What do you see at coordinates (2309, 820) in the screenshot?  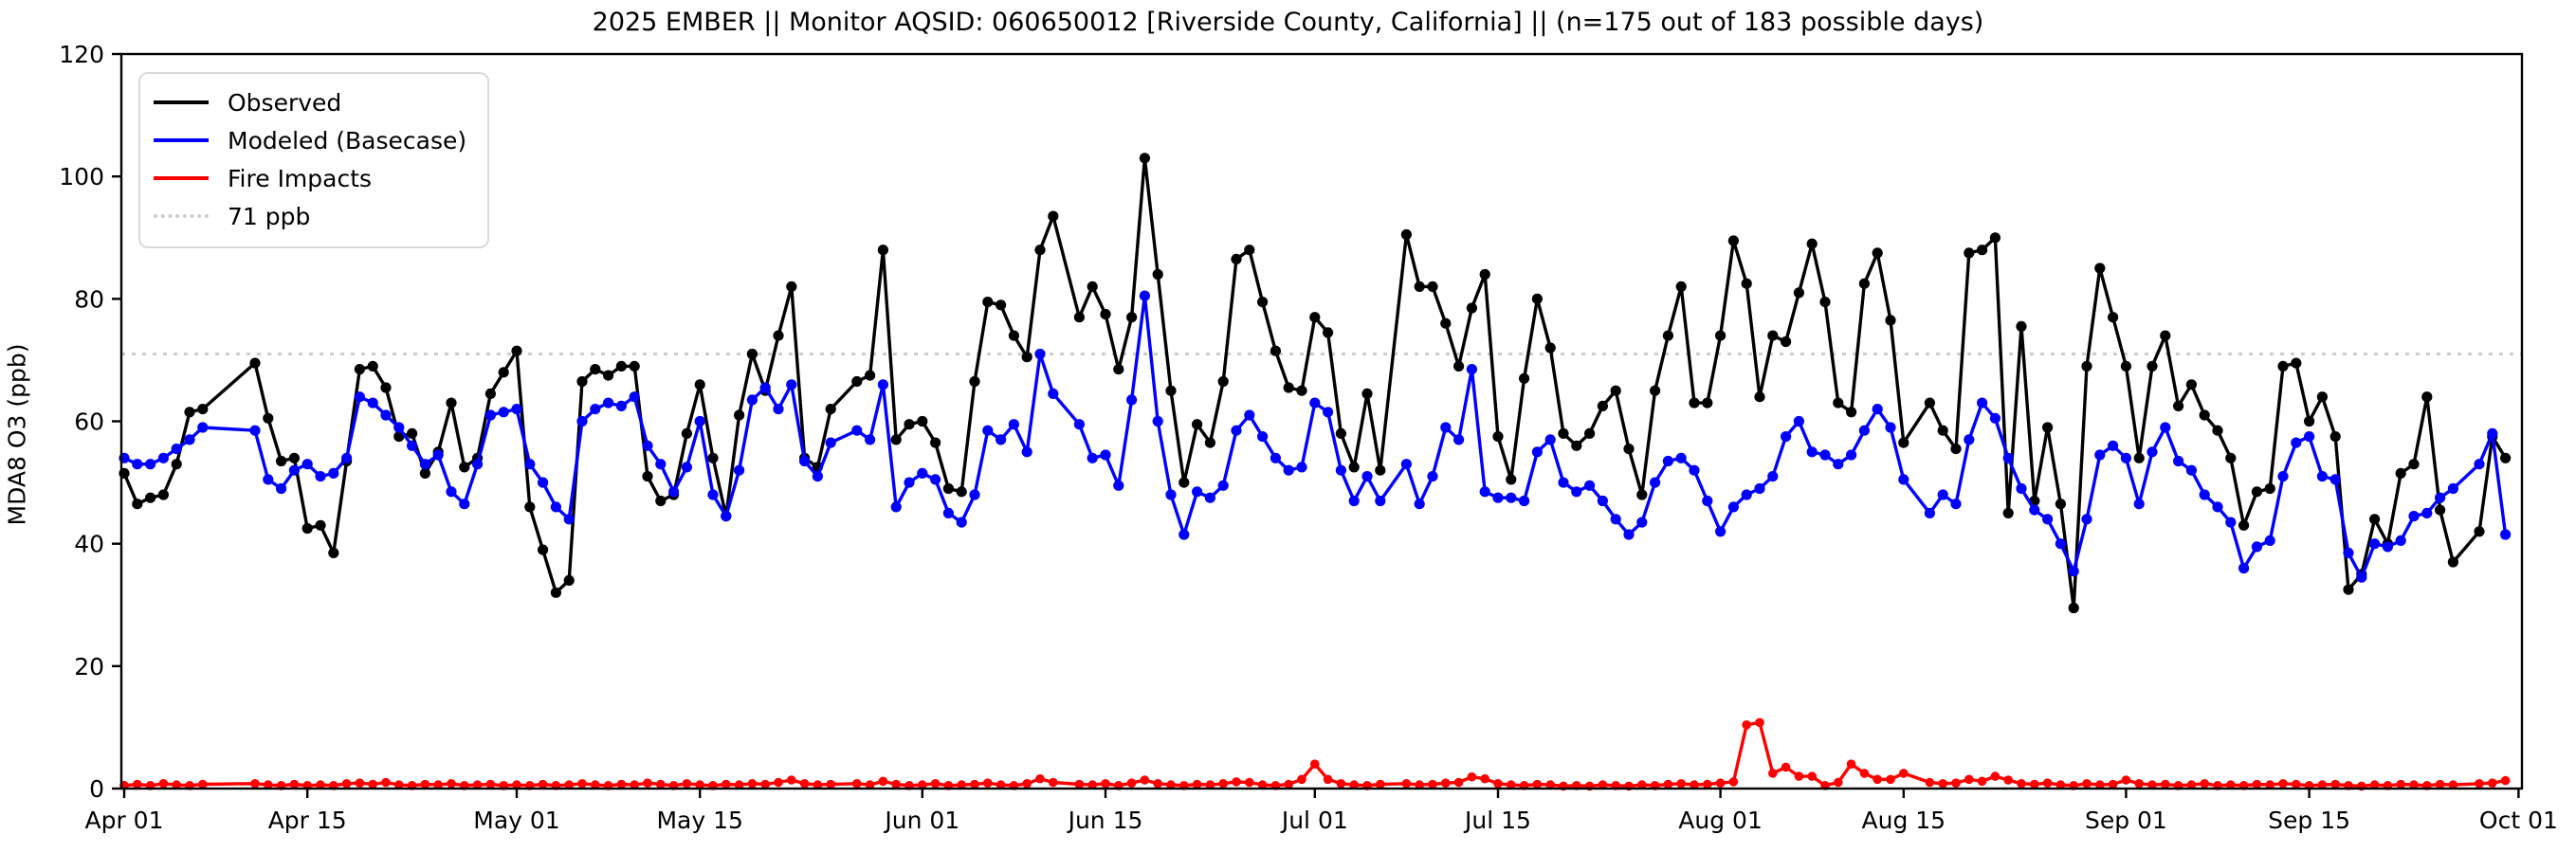 I see `x-tick-label: Sep 15` at bounding box center [2309, 820].